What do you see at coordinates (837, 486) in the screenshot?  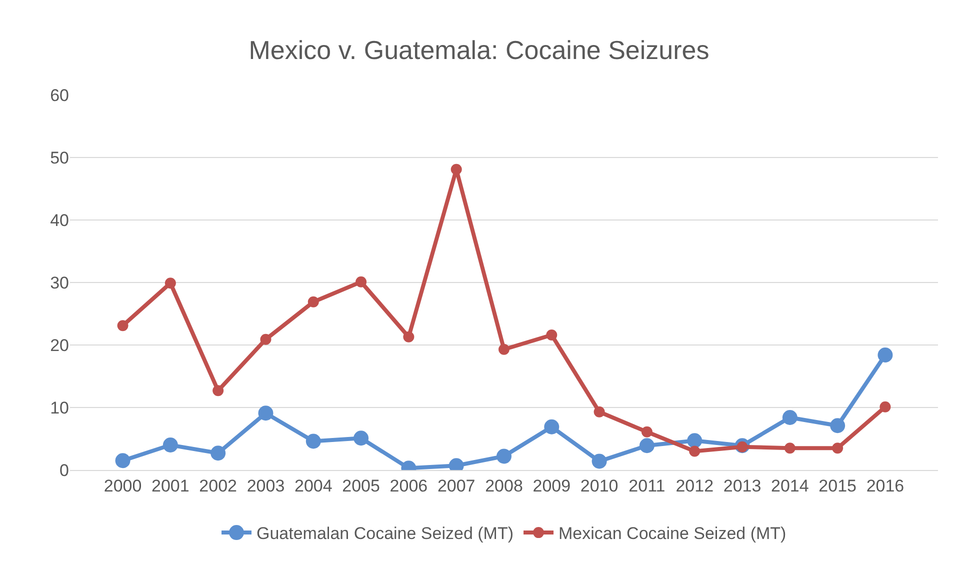 I see `x-tick-label: 2015` at bounding box center [837, 486].